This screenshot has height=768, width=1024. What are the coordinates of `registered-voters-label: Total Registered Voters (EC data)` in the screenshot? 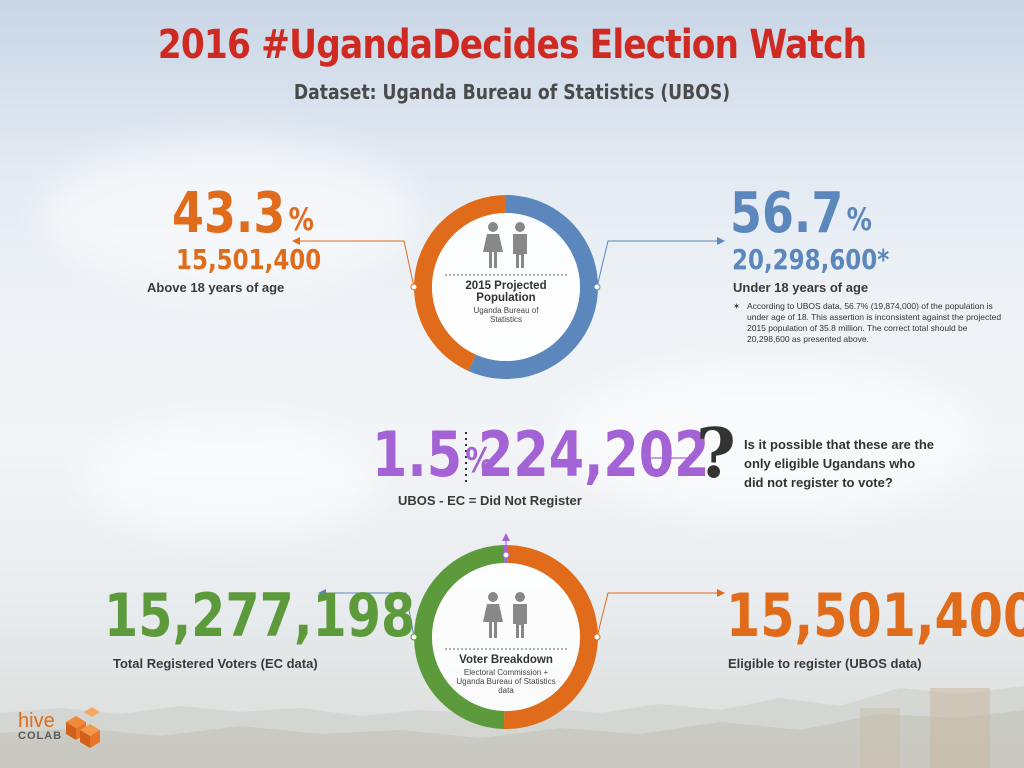 It's located at (215, 663).